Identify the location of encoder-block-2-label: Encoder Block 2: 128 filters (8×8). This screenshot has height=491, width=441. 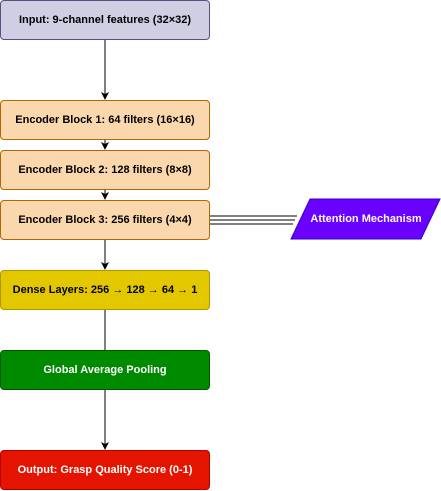
(105, 170).